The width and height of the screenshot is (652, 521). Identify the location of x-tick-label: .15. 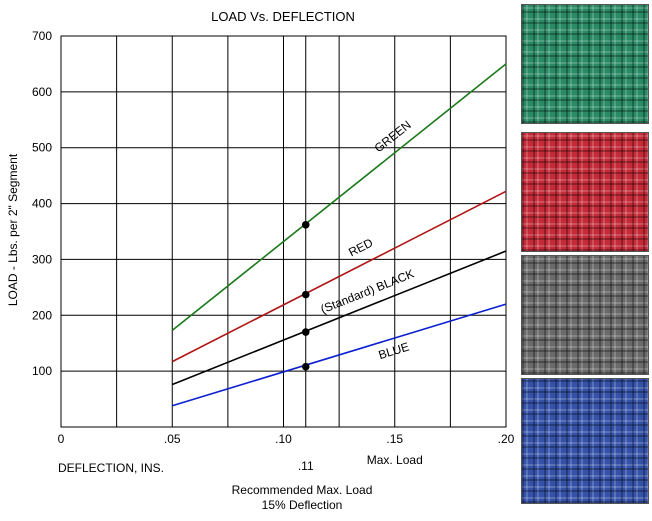
(394, 439).